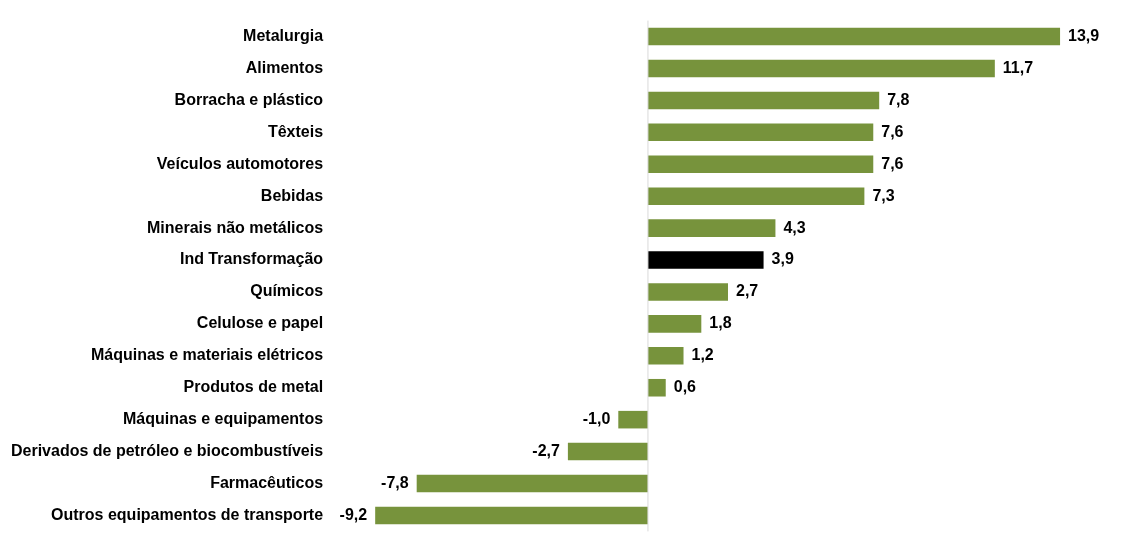 This screenshot has height=552, width=1126. Describe the element at coordinates (251, 259) in the screenshot. I see `y-tick-label: Ind Transformação` at that location.